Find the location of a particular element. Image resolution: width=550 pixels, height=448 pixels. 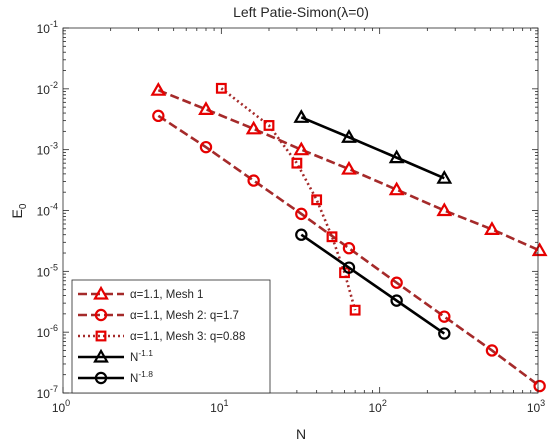

x-tick-label: 10¹ is located at coordinates (219, 406).